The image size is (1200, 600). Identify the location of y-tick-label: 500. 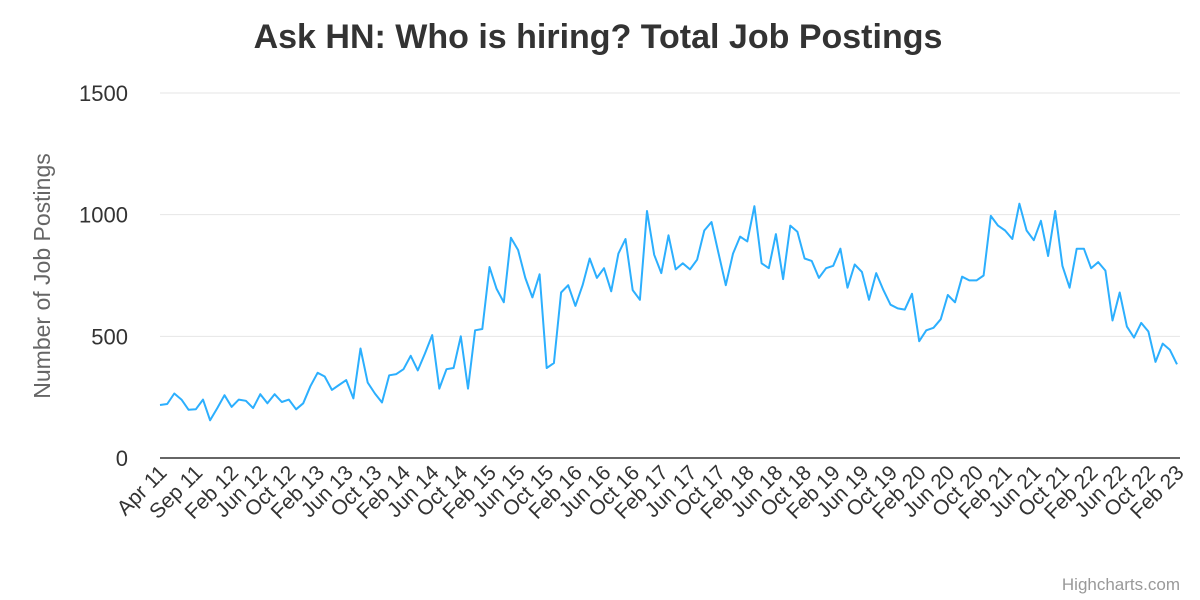
(109, 336).